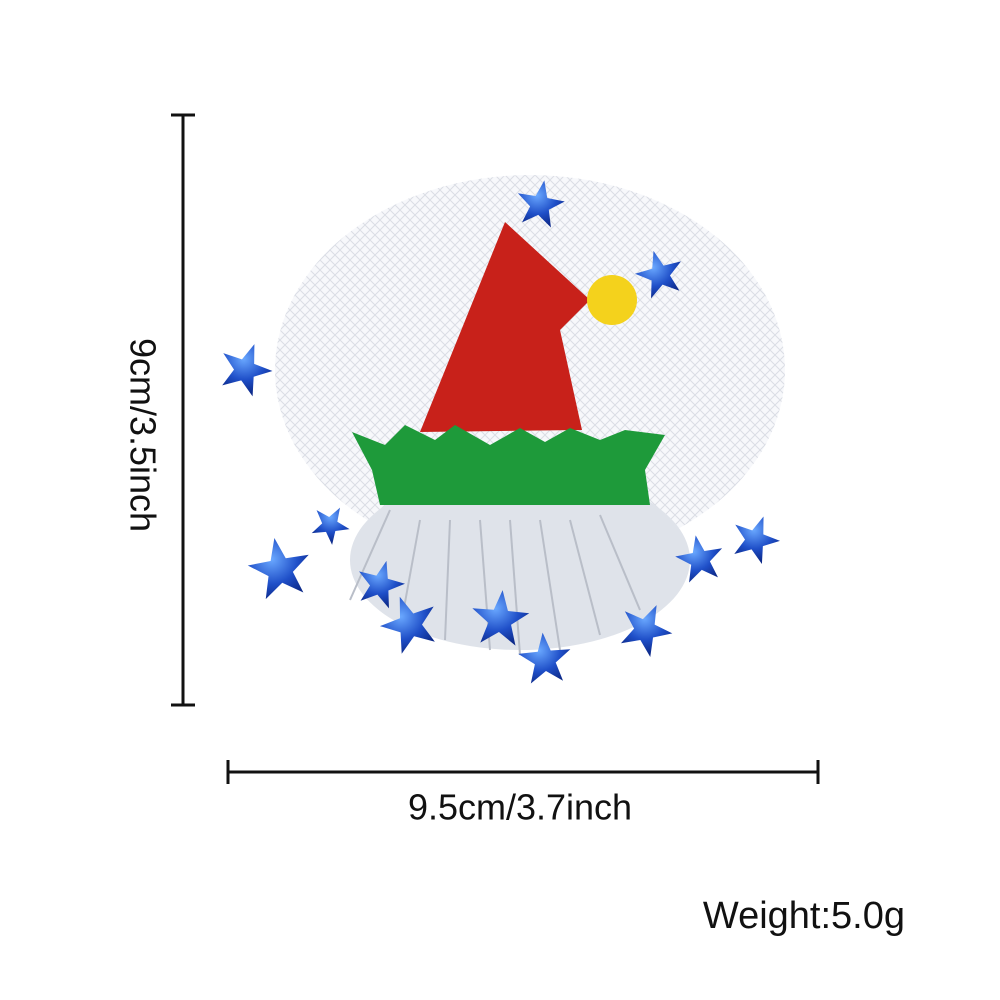 The width and height of the screenshot is (1000, 1000). Describe the element at coordinates (142, 435) in the screenshot. I see `height-label: 9cm/3.5inch` at that location.